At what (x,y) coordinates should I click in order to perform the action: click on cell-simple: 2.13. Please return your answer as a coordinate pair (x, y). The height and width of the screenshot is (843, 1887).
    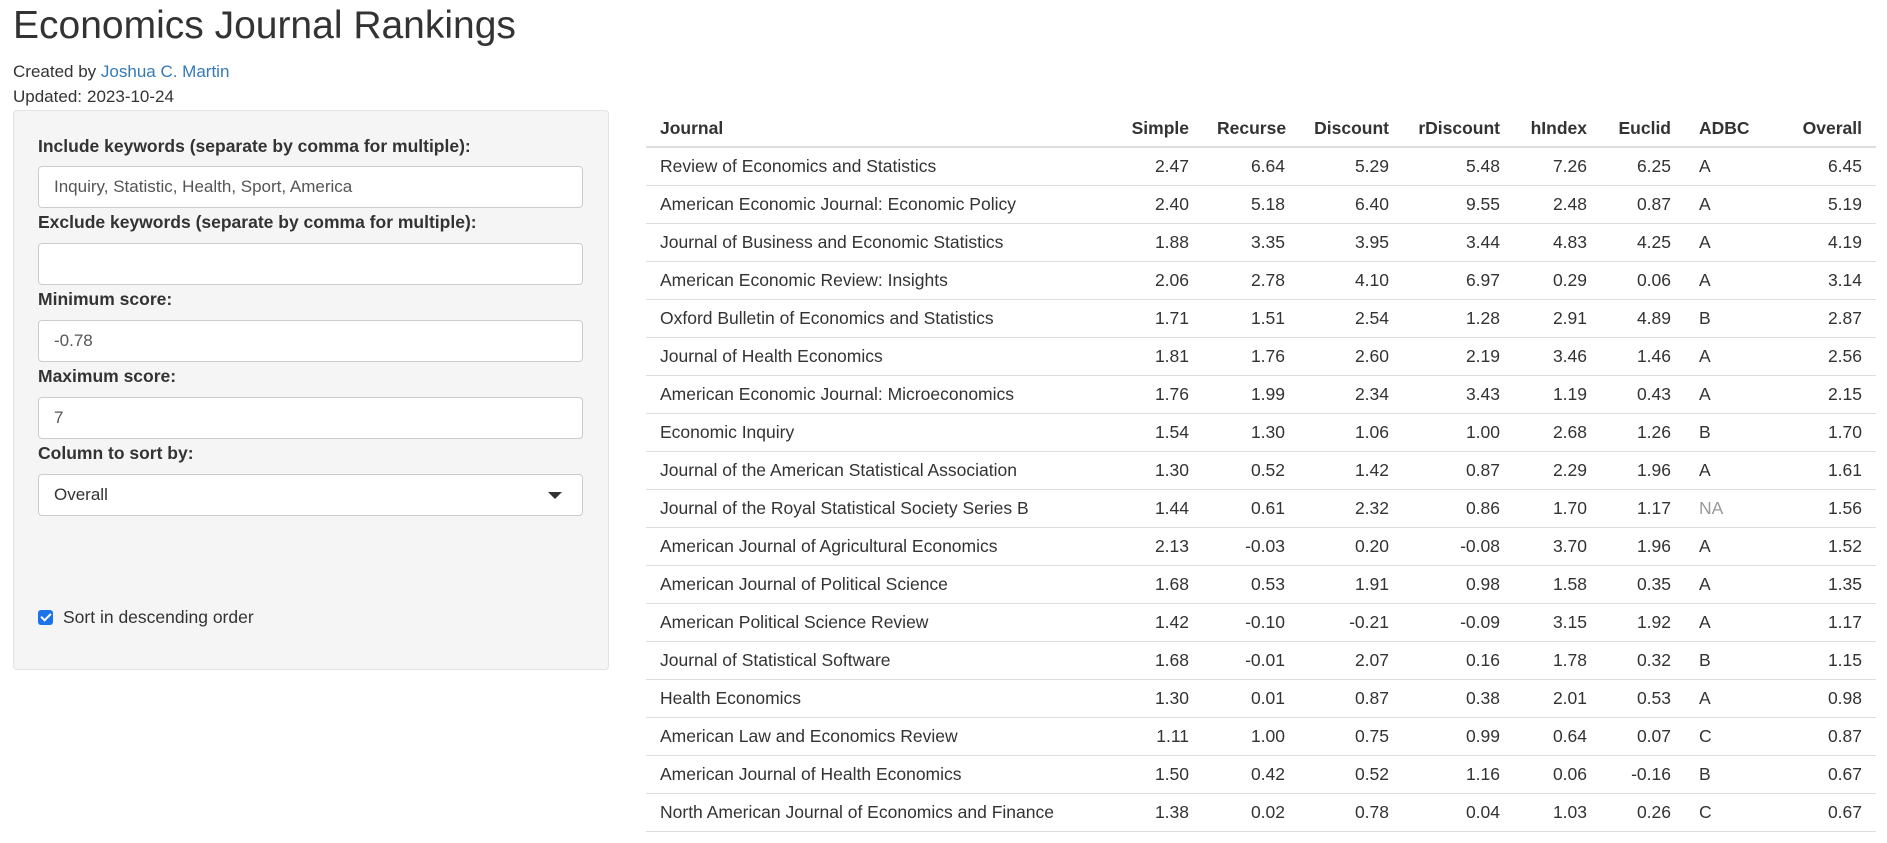
    Looking at the image, I should click on (1159, 546).